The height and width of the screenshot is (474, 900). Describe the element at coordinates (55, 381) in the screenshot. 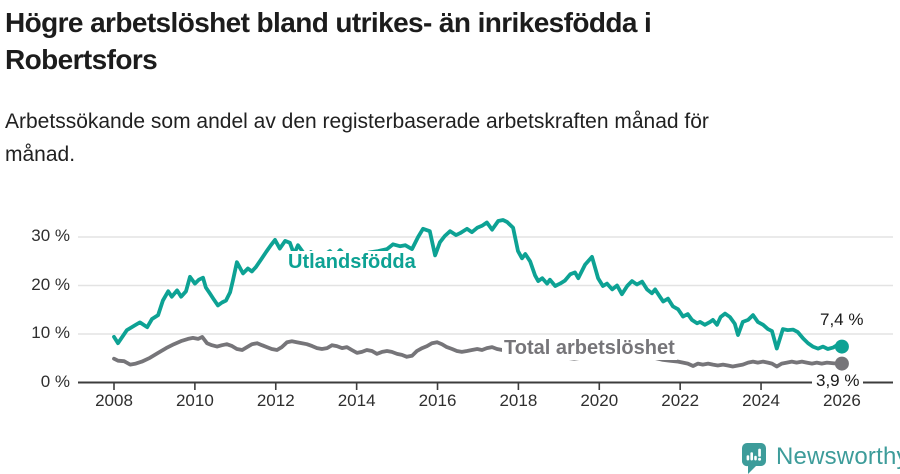

I see `y-axis-label: 0 %` at that location.